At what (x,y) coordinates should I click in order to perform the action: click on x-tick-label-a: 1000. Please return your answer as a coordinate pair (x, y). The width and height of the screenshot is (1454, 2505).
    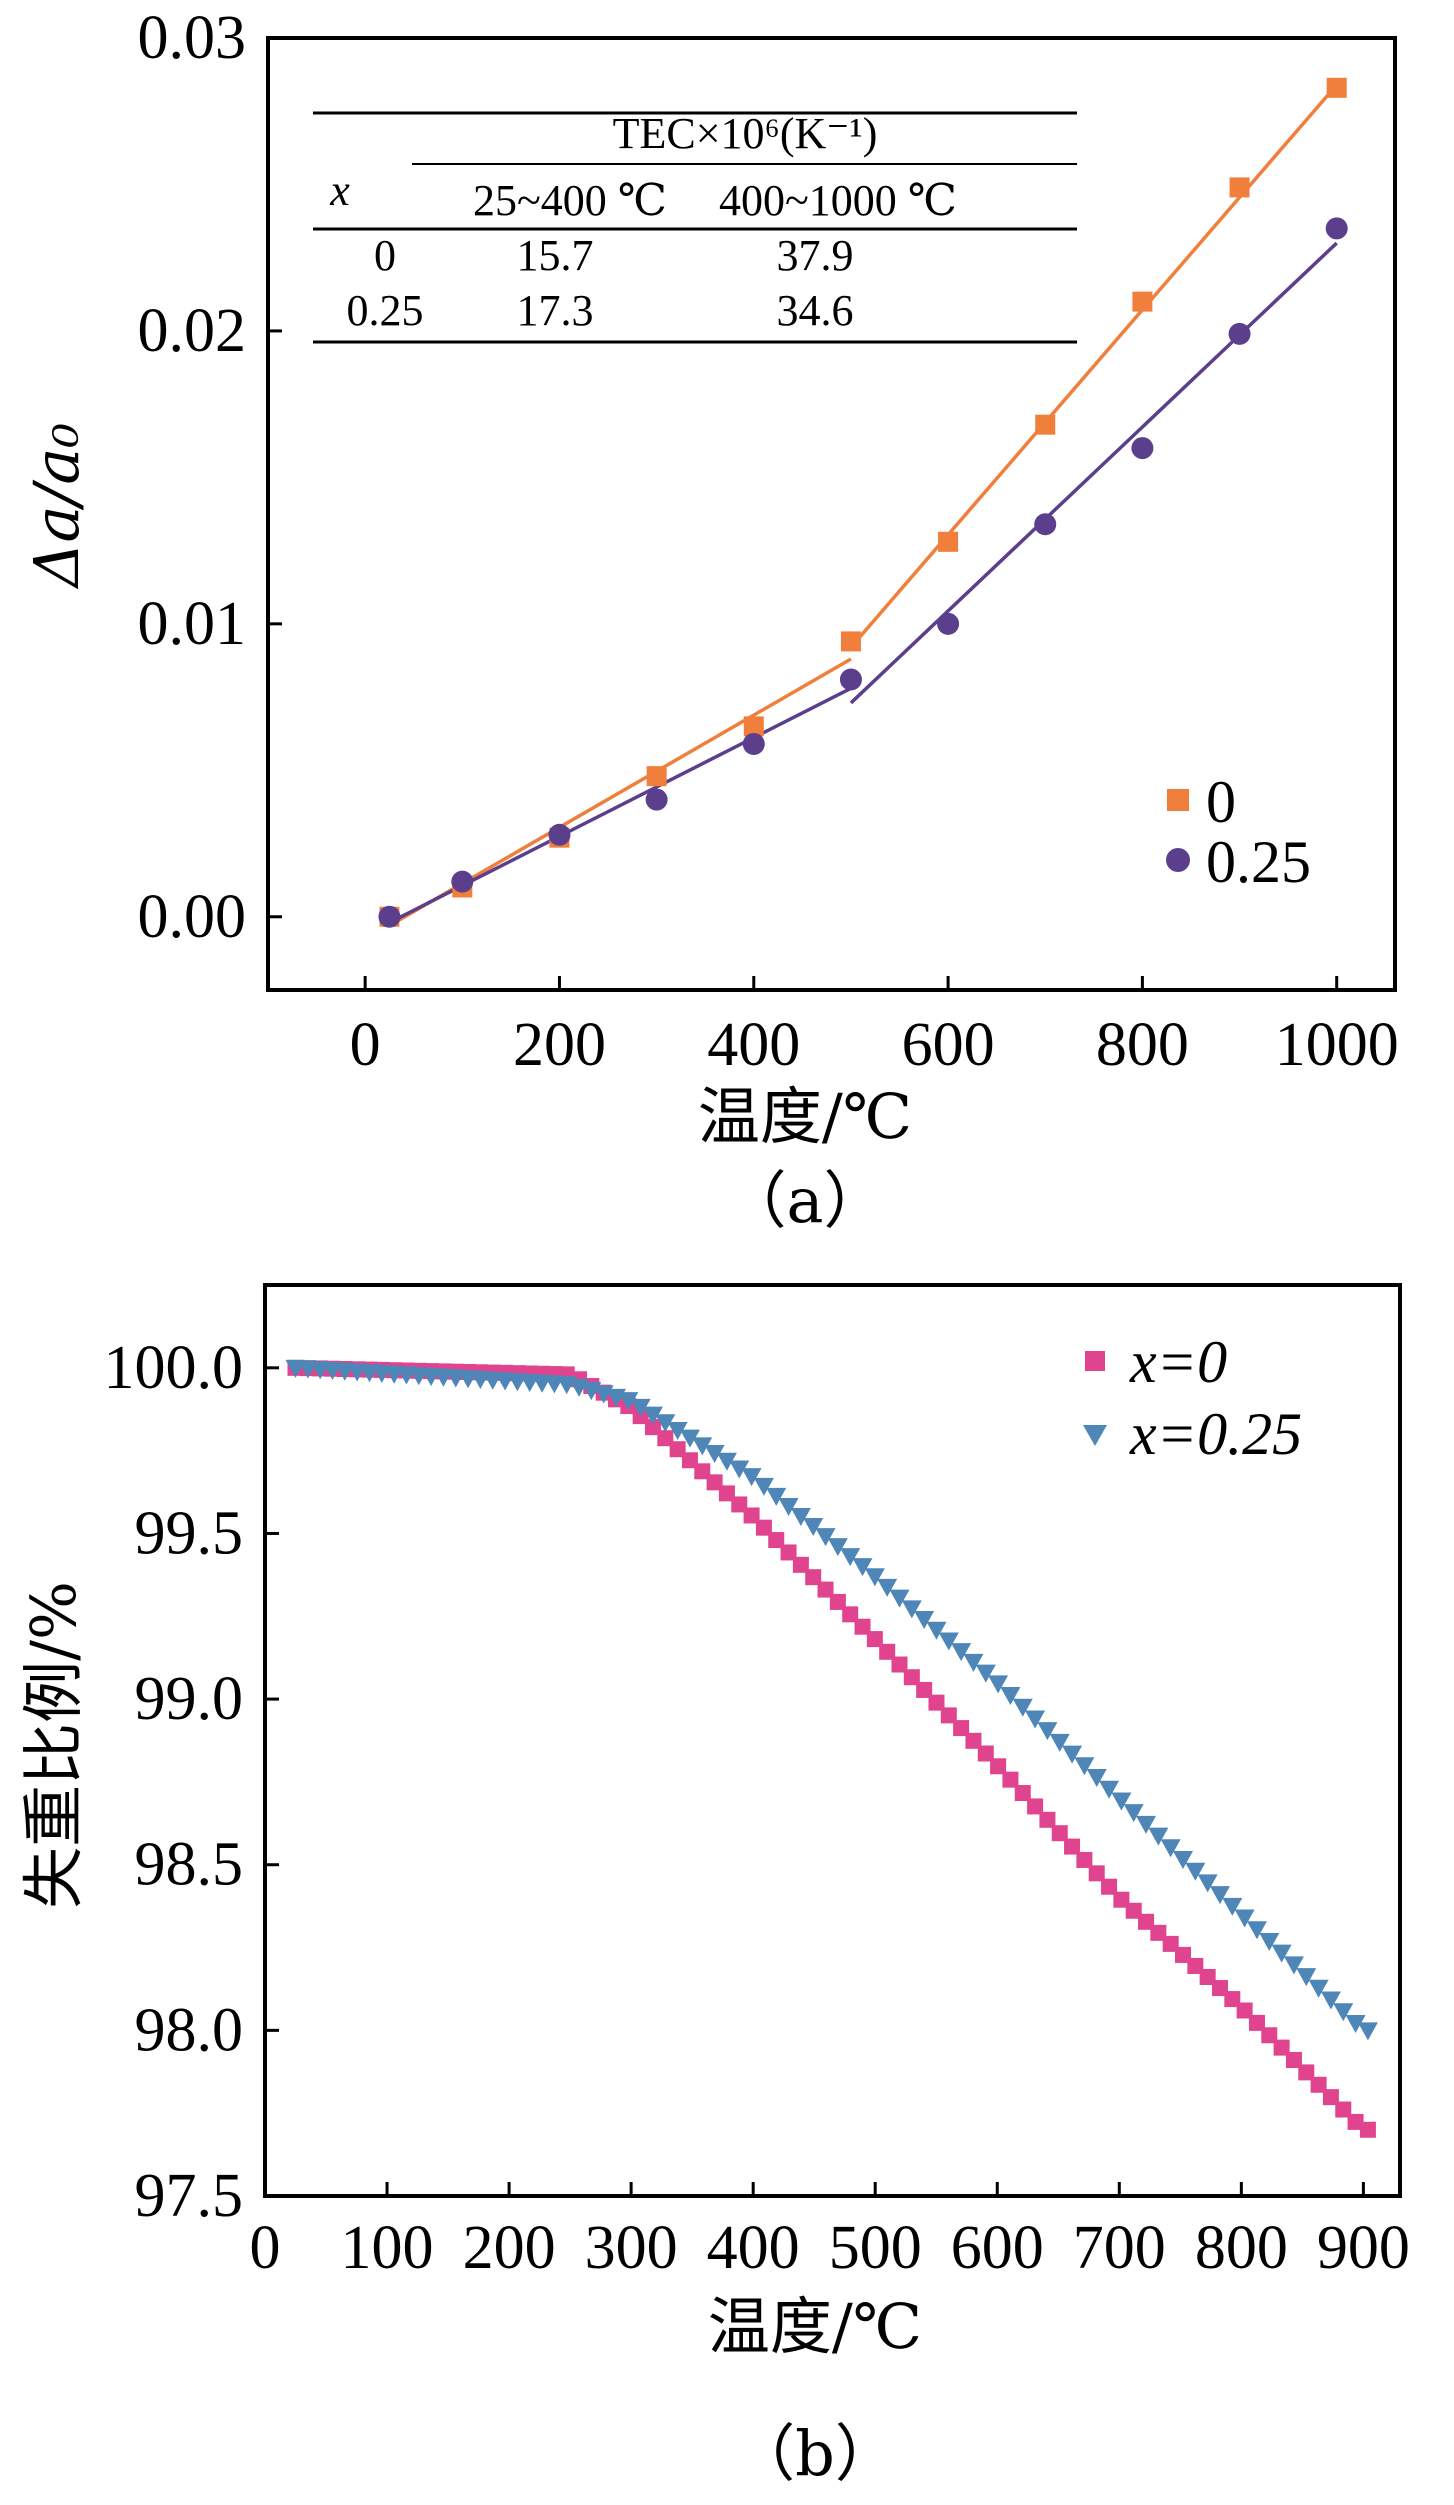
    Looking at the image, I should click on (1337, 1045).